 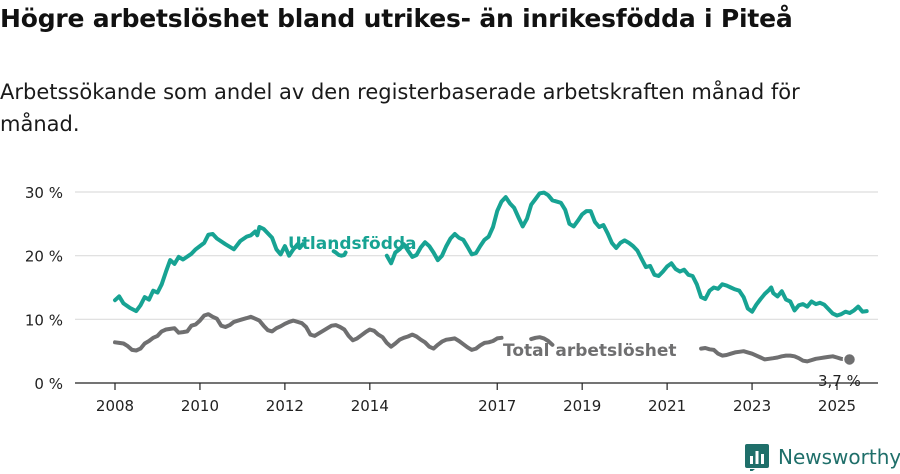 I want to click on x-tick-label-2010: 2010, so click(x=200, y=406).